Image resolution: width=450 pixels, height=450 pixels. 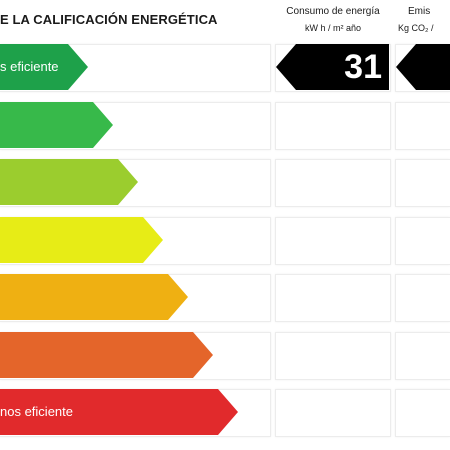 What do you see at coordinates (416, 28) in the screenshot?
I see `emissions-unit: Kg CO₂ /` at bounding box center [416, 28].